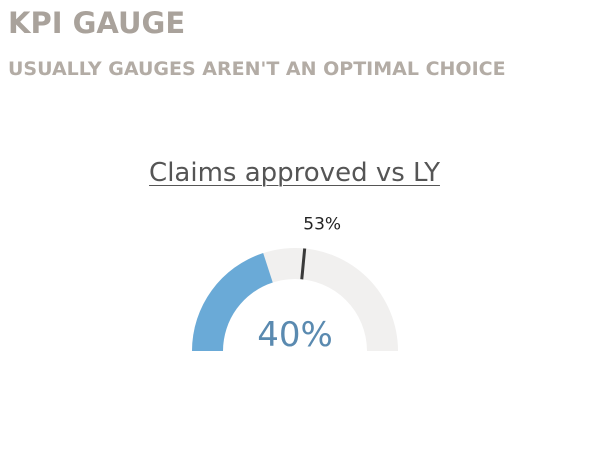 This screenshot has height=473, width=589. Describe the element at coordinates (295, 335) in the screenshot. I see `gauge-value-label: 40%` at that location.